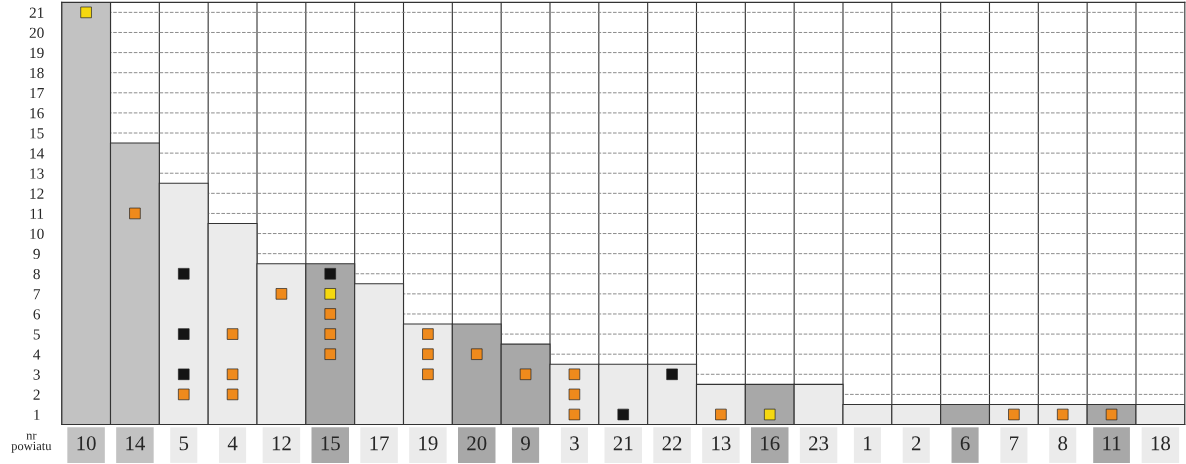 Image resolution: width=1186 pixels, height=464 pixels. Describe the element at coordinates (37, 414) in the screenshot. I see `y-tick-label: 1` at that location.